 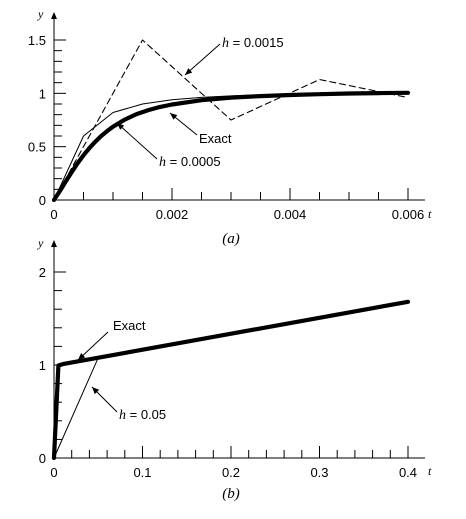 I want to click on annotation-label: h = 0.0015, so click(x=253, y=43).